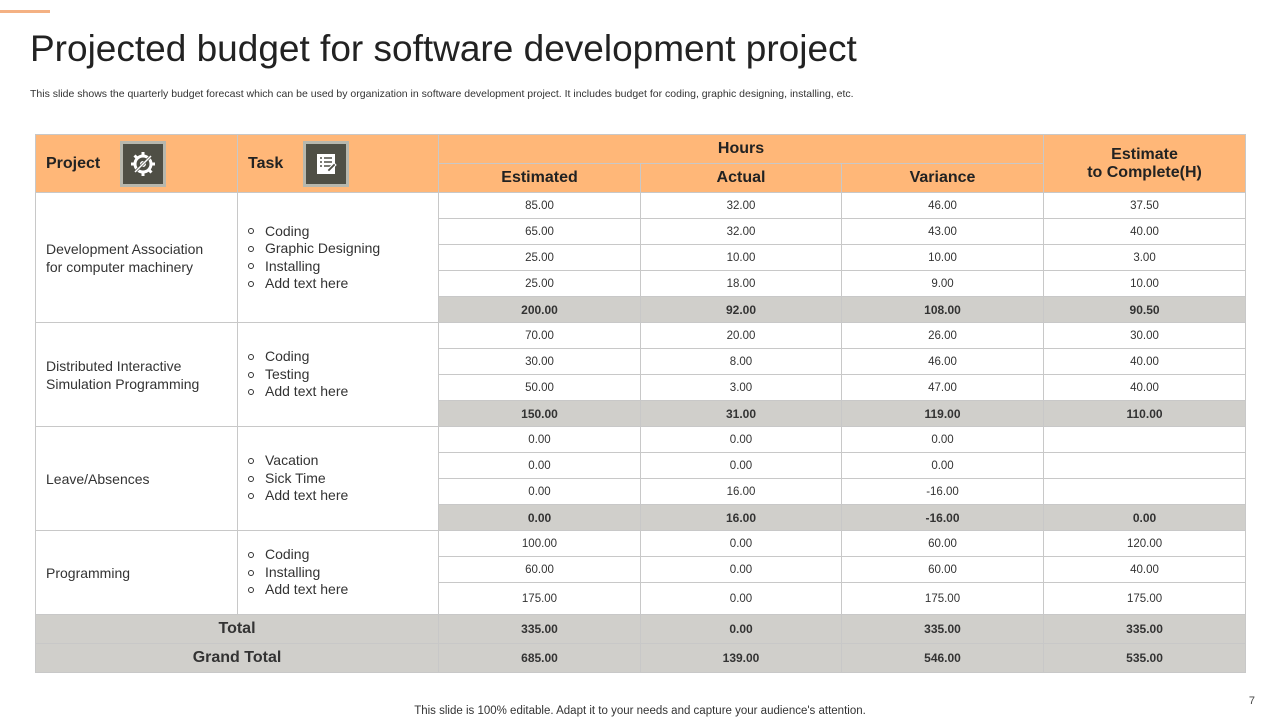  I want to click on subtotal-variance-cell: 108.00, so click(942, 309).